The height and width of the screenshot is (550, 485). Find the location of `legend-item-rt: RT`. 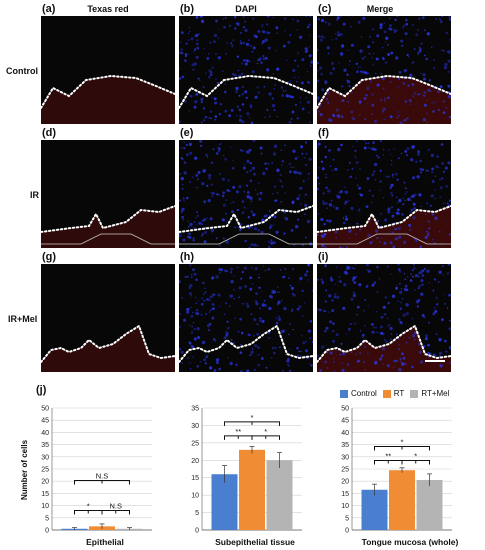

legend-item-rt: RT is located at coordinates (393, 393).